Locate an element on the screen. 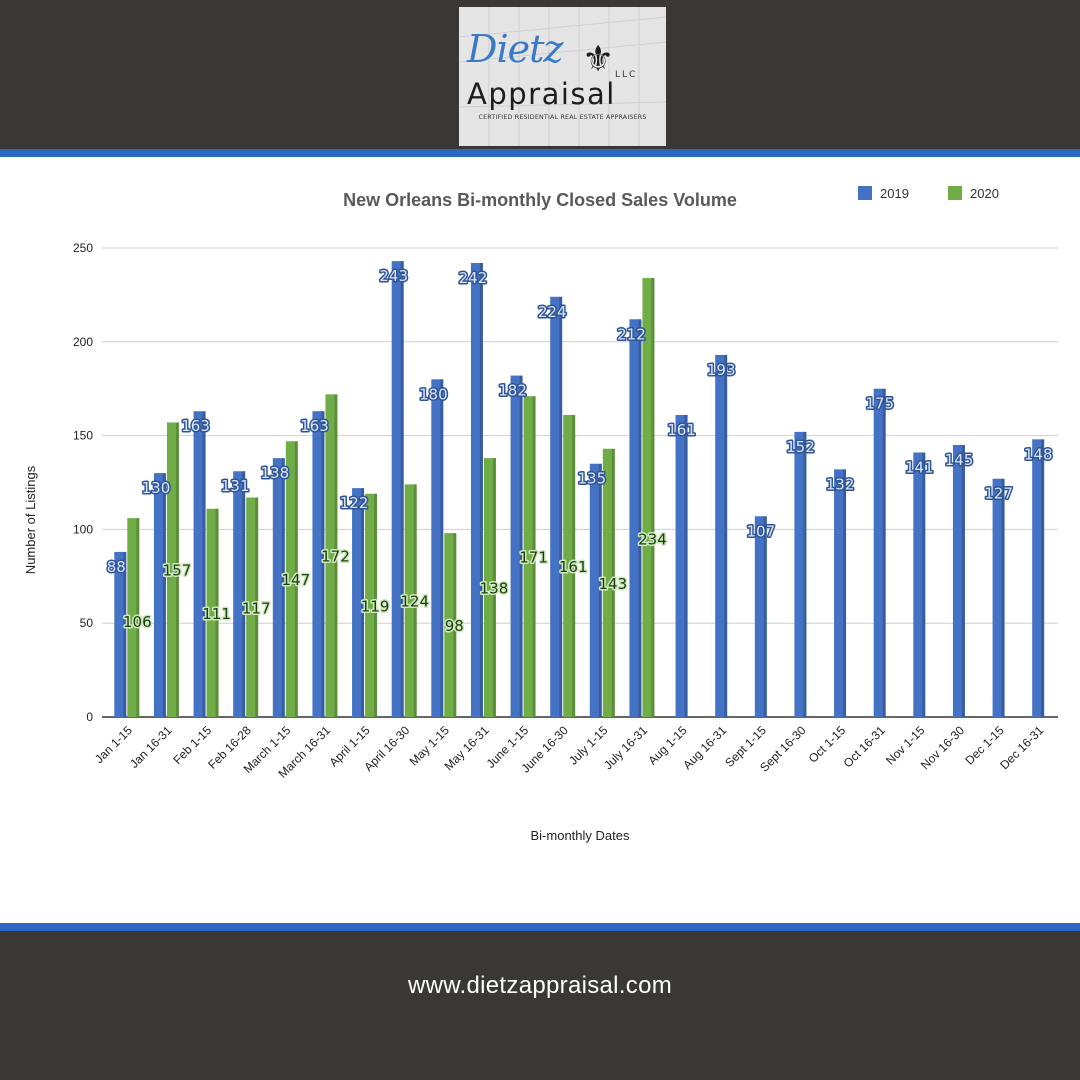 Image resolution: width=1080 pixels, height=1080 pixels. data-label-2020: 143 is located at coordinates (612, 584).